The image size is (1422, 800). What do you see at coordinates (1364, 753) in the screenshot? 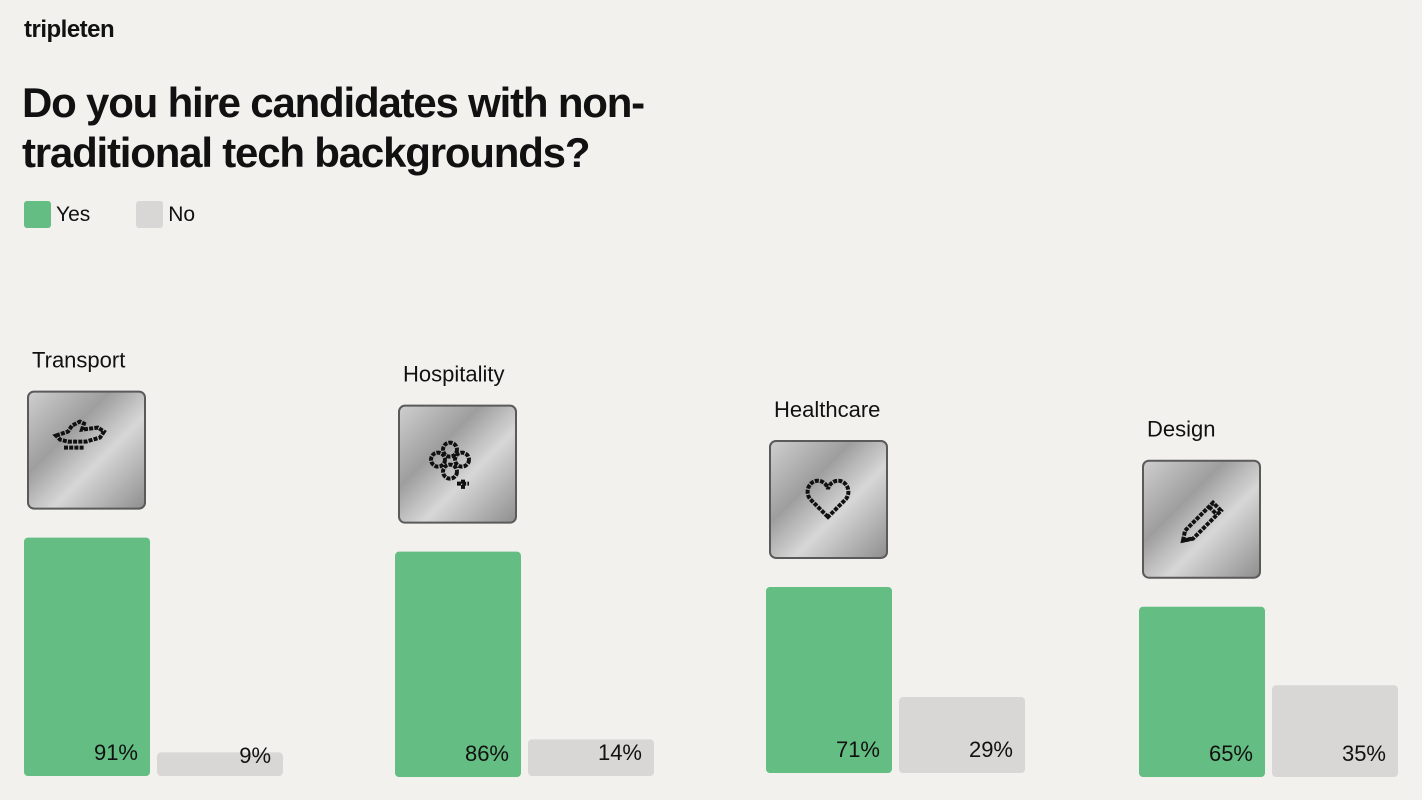
I see `value-label-no-design: 35%` at bounding box center [1364, 753].